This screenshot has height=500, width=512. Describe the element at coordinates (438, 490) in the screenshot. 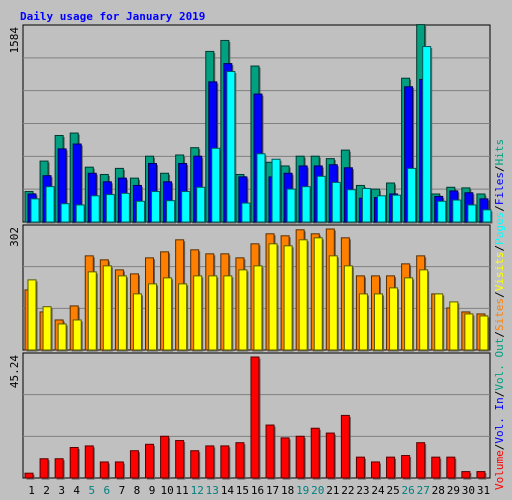

I see `x-tick-label: 28` at that location.